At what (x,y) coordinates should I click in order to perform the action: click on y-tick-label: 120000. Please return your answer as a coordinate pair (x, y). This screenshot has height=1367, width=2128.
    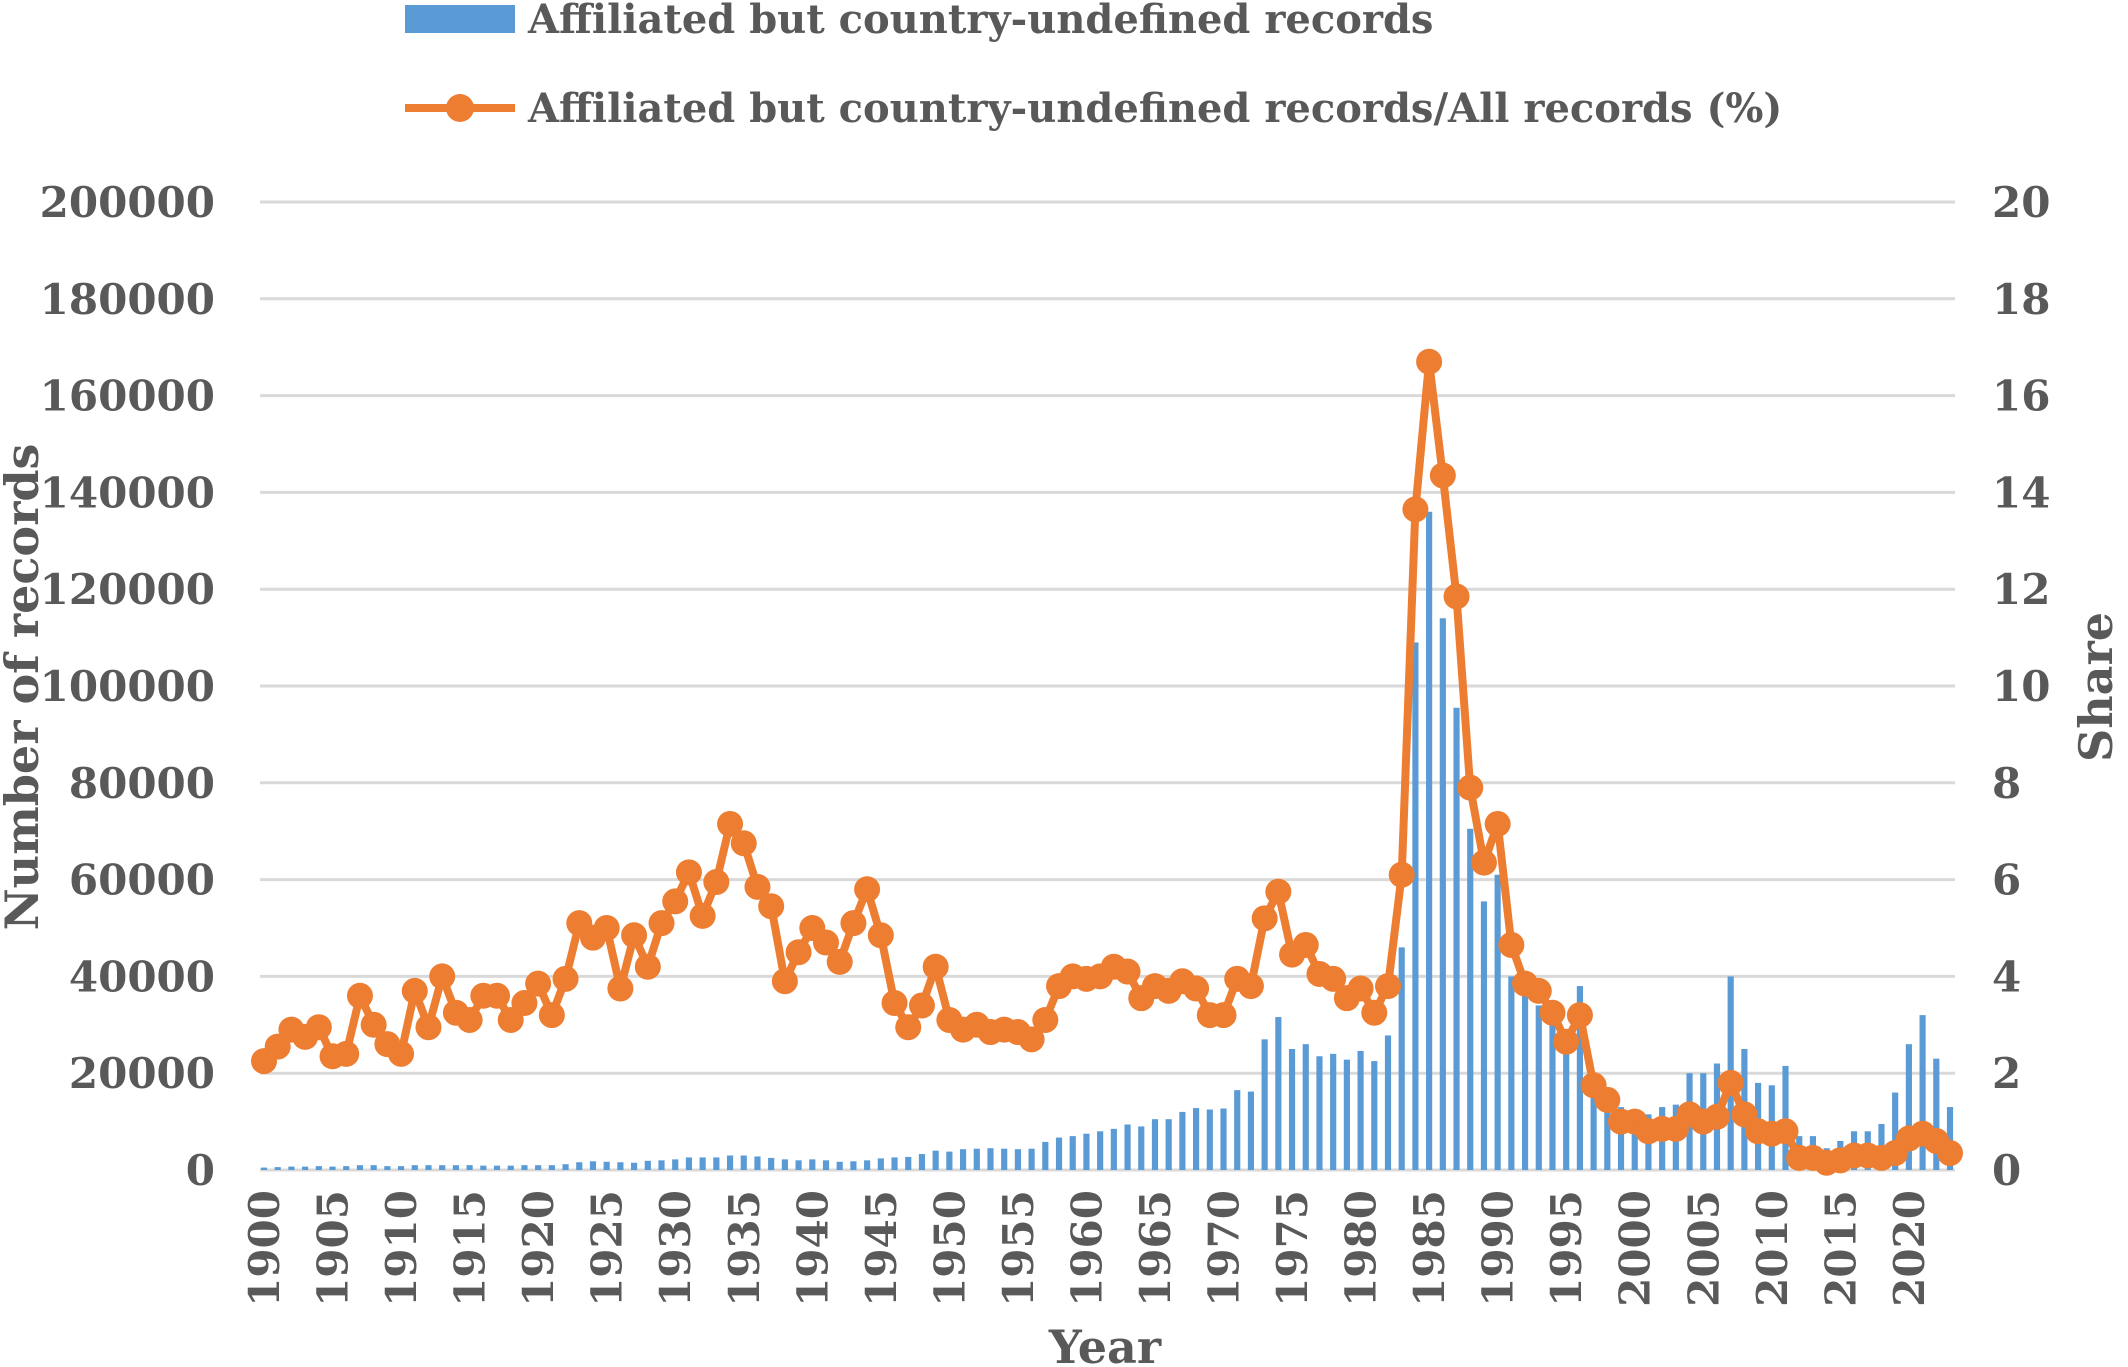
    Looking at the image, I should click on (127, 589).